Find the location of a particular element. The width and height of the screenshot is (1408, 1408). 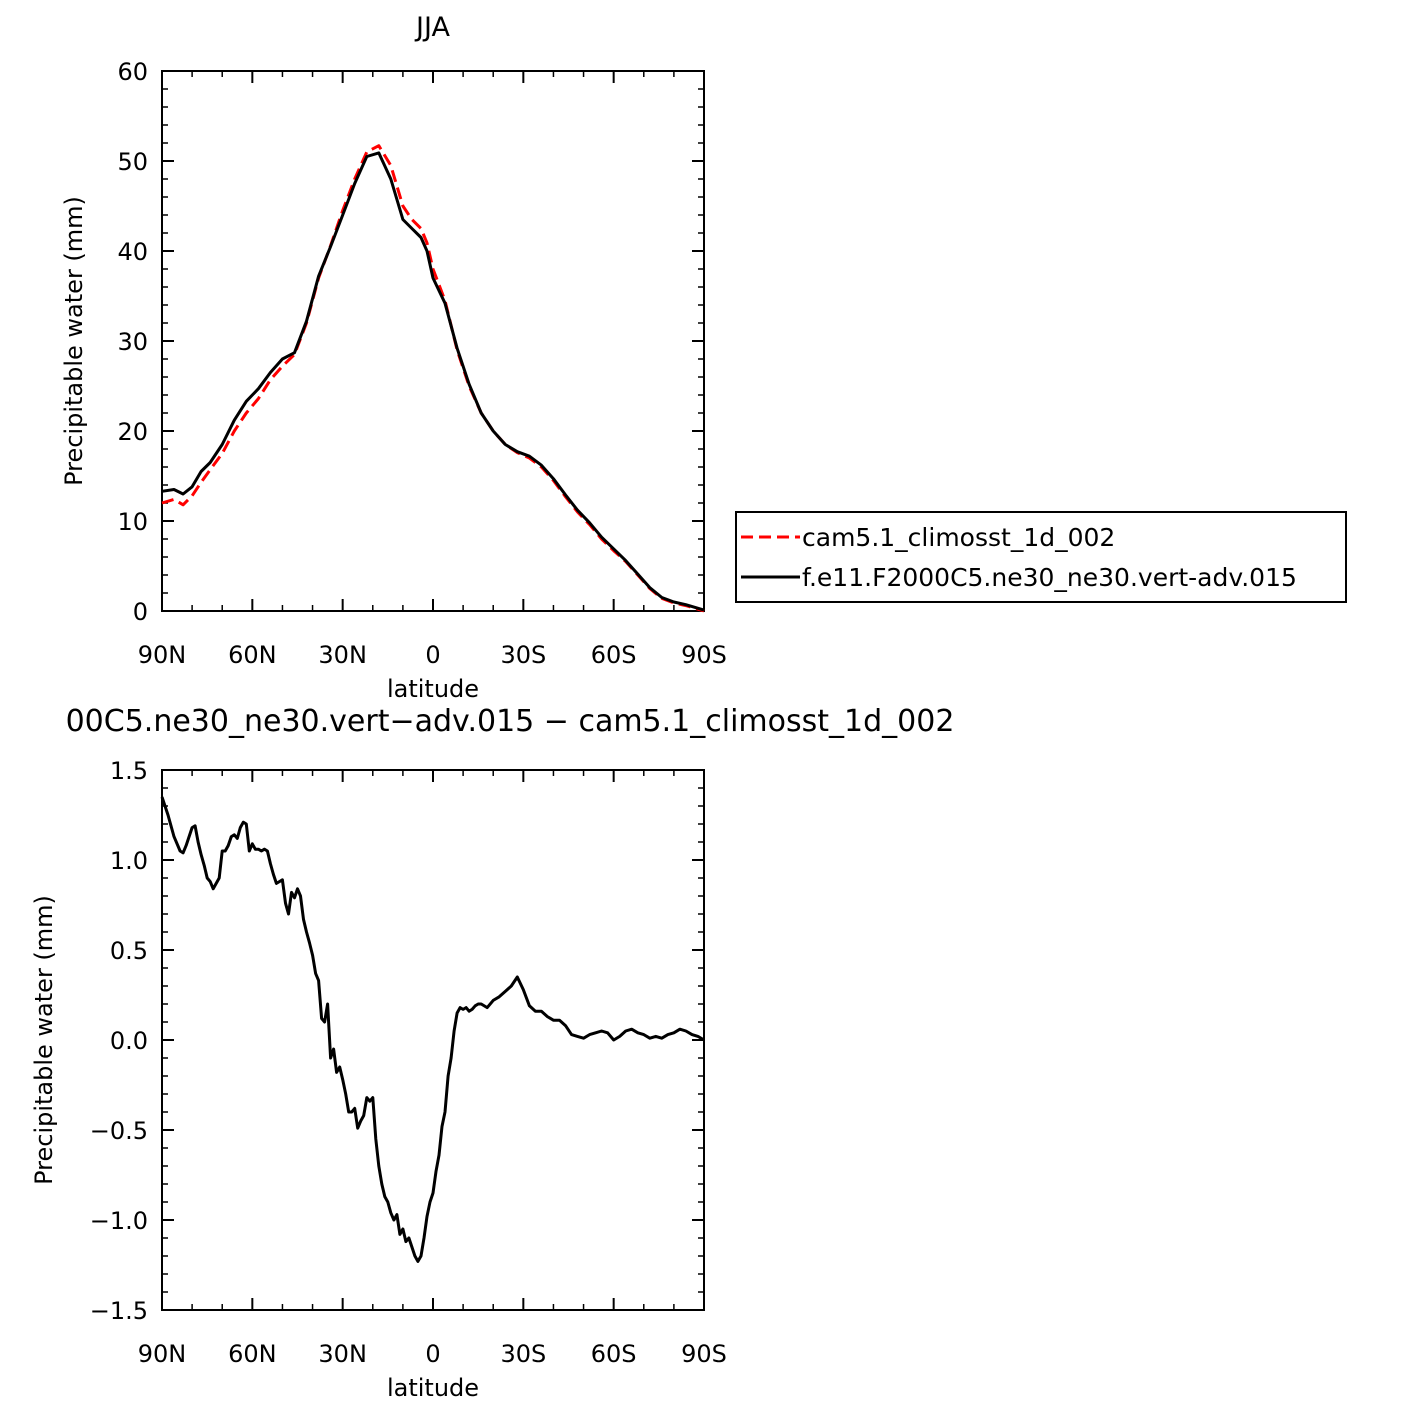

legend-label-1: f.e11.F2000C5.ne30_ne30.vert-adv.015 is located at coordinates (1049, 577).